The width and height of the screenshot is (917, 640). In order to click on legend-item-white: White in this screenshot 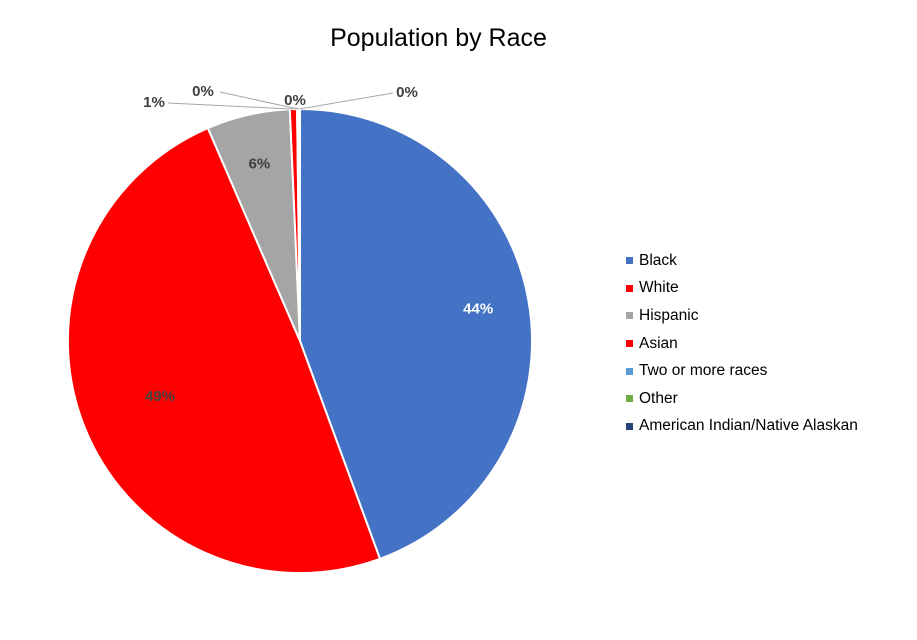, I will do `click(742, 289)`.